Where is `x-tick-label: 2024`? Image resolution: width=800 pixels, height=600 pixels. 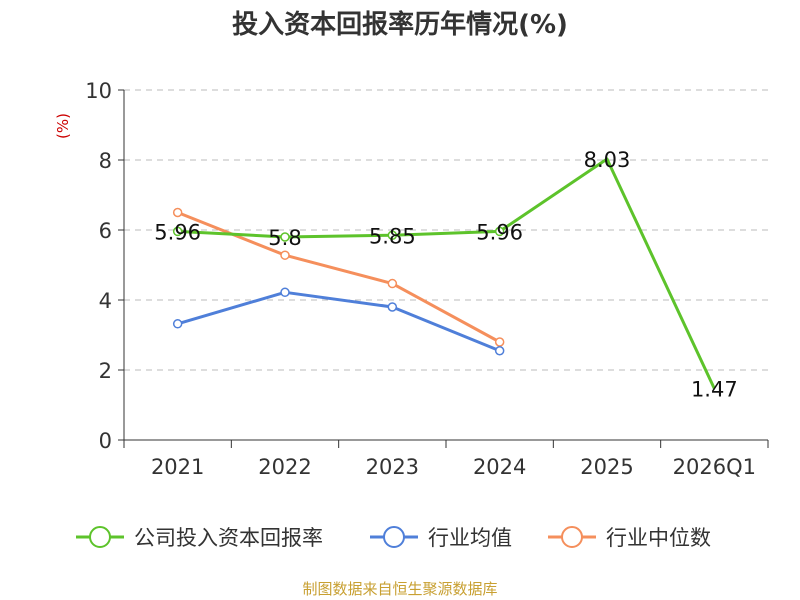 x-tick-label: 2024 is located at coordinates (499, 467).